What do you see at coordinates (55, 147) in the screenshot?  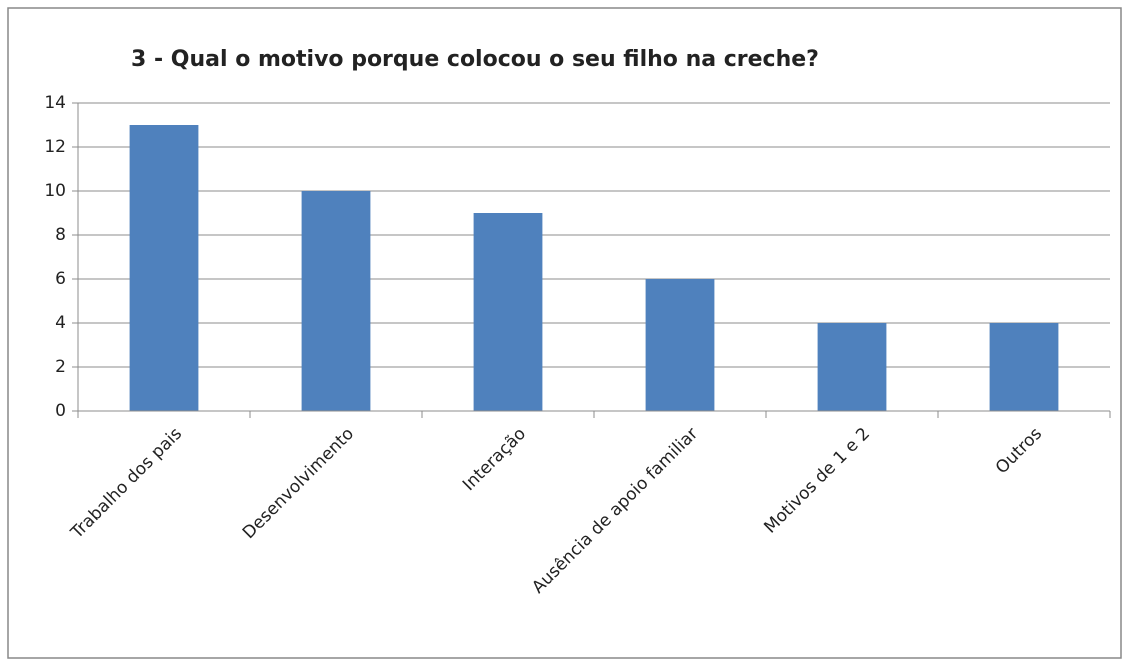 I see `y-tick-label: 12` at bounding box center [55, 147].